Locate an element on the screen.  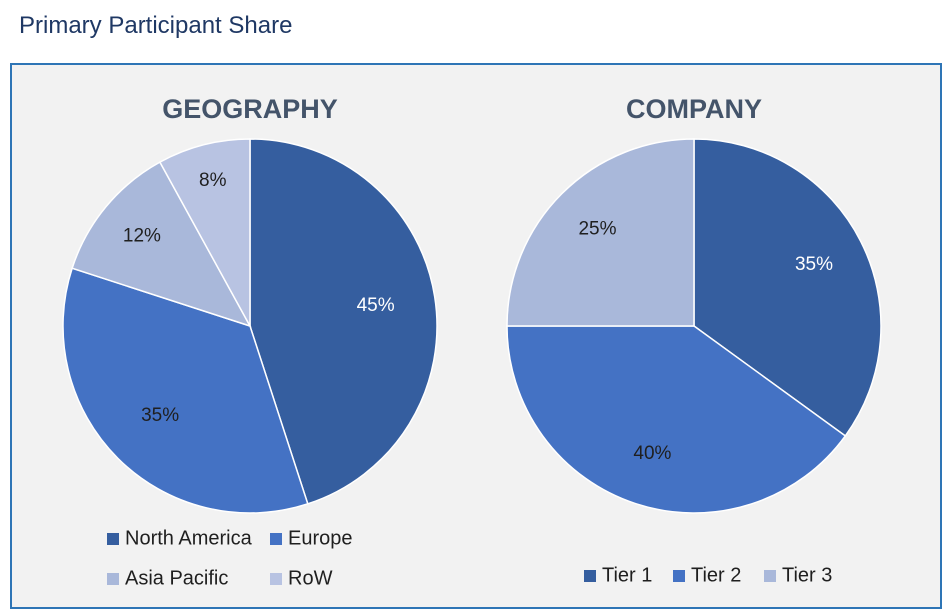
page-title: Primary Participant Share is located at coordinates (156, 25).